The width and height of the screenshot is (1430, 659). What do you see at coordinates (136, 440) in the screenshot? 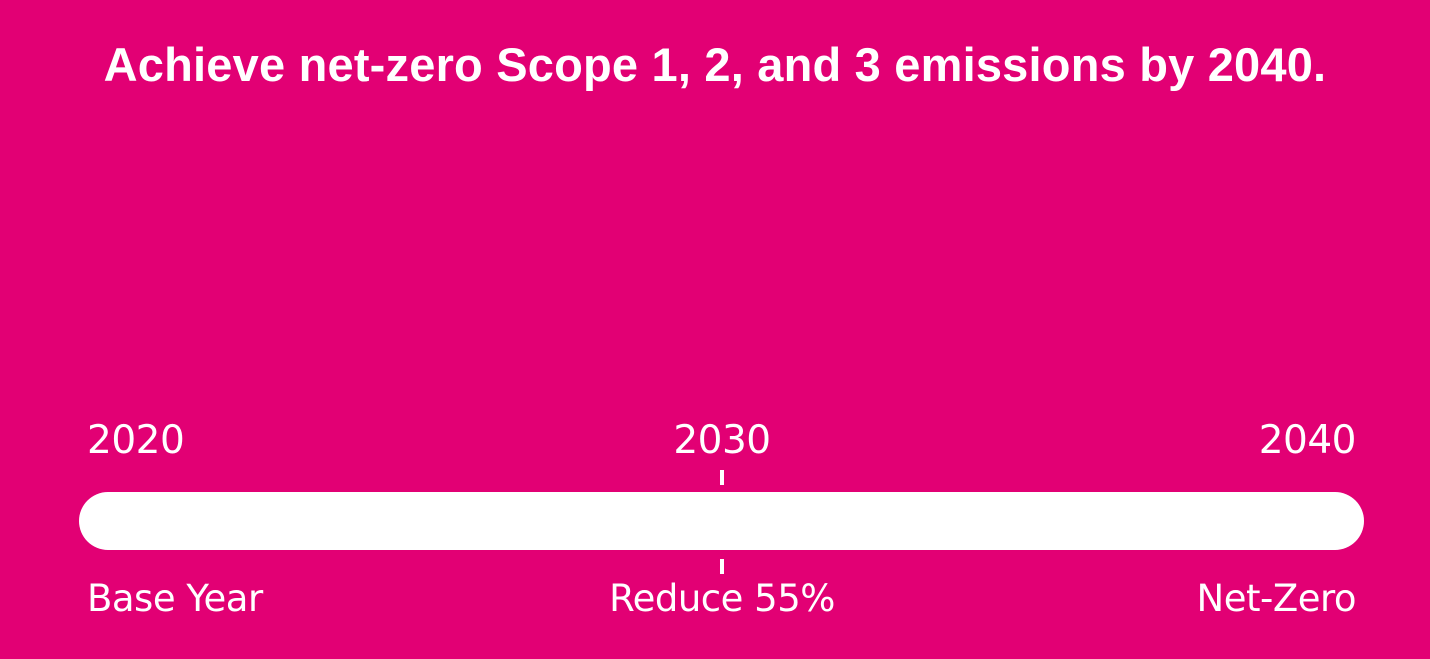
I see `start-year: 2020` at bounding box center [136, 440].